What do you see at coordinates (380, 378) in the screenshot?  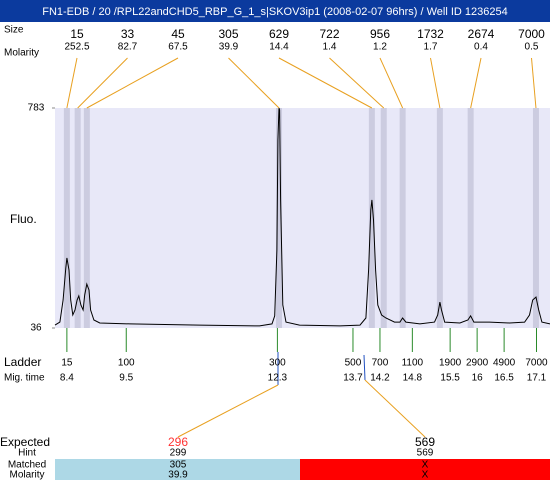 I see `mig-time: 14.2` at bounding box center [380, 378].